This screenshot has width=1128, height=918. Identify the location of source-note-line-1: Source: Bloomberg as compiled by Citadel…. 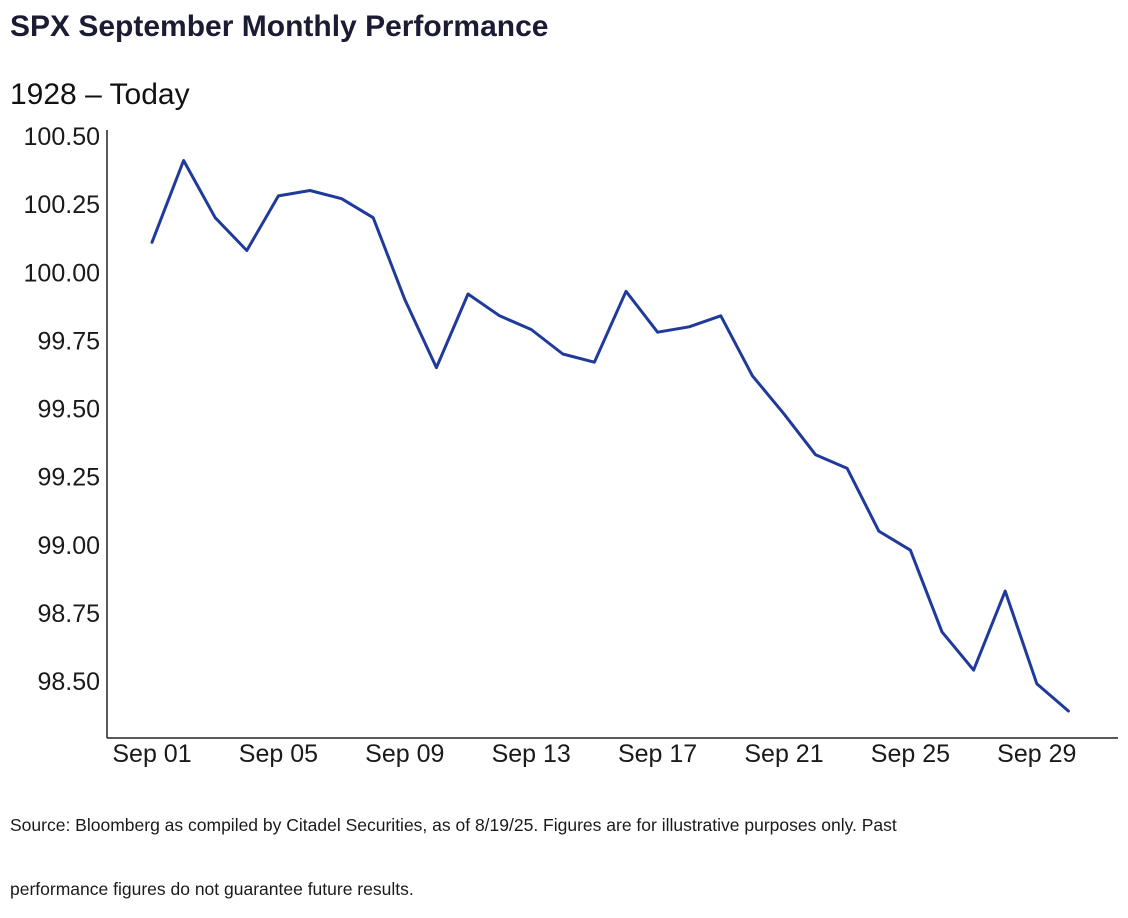
(453, 825).